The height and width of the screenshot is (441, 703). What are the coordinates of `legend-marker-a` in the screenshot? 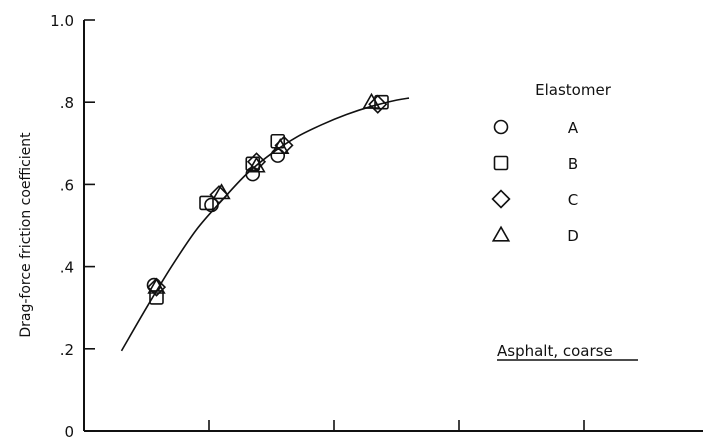 It's located at (501, 127).